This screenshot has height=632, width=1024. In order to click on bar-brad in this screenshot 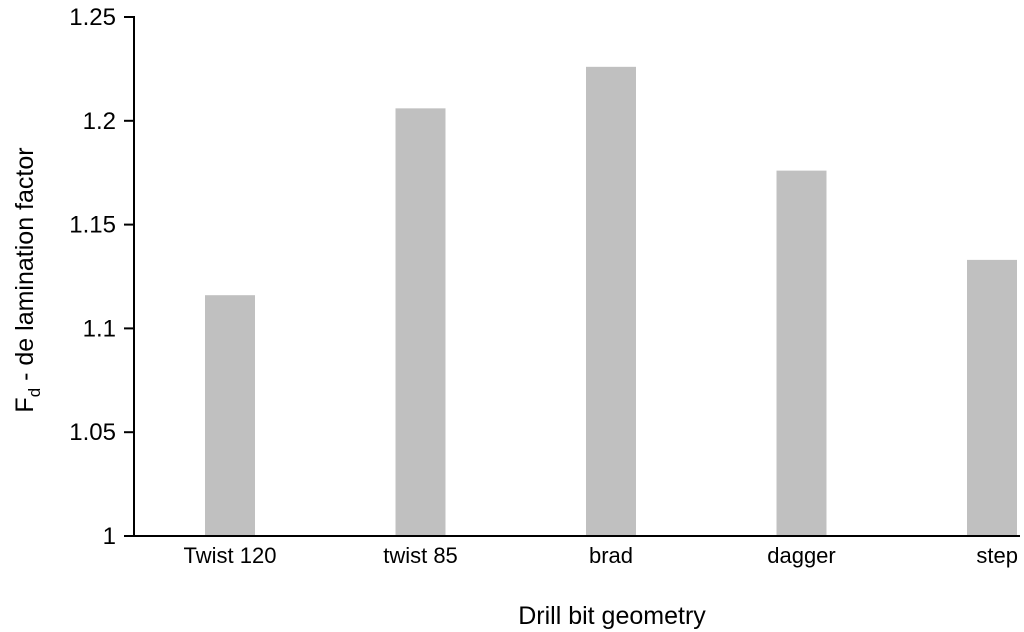, I will do `click(611, 301)`.